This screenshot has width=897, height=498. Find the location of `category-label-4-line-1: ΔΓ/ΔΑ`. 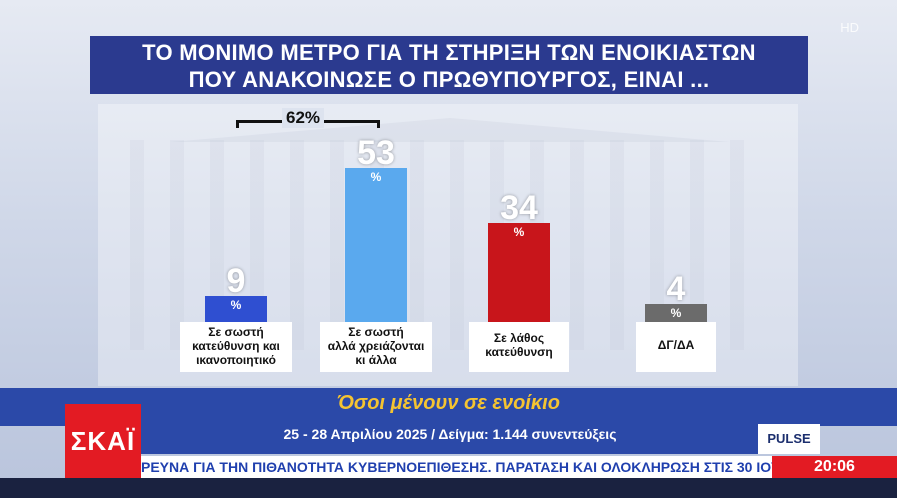

category-label-4-line-1: ΔΓ/ΔΑ is located at coordinates (676, 345).